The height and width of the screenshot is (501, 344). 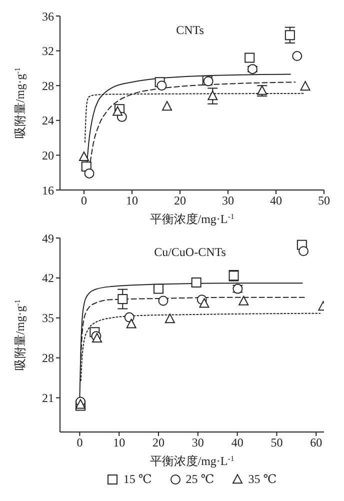 I want to click on y-tick-label: 21, so click(x=48, y=398).